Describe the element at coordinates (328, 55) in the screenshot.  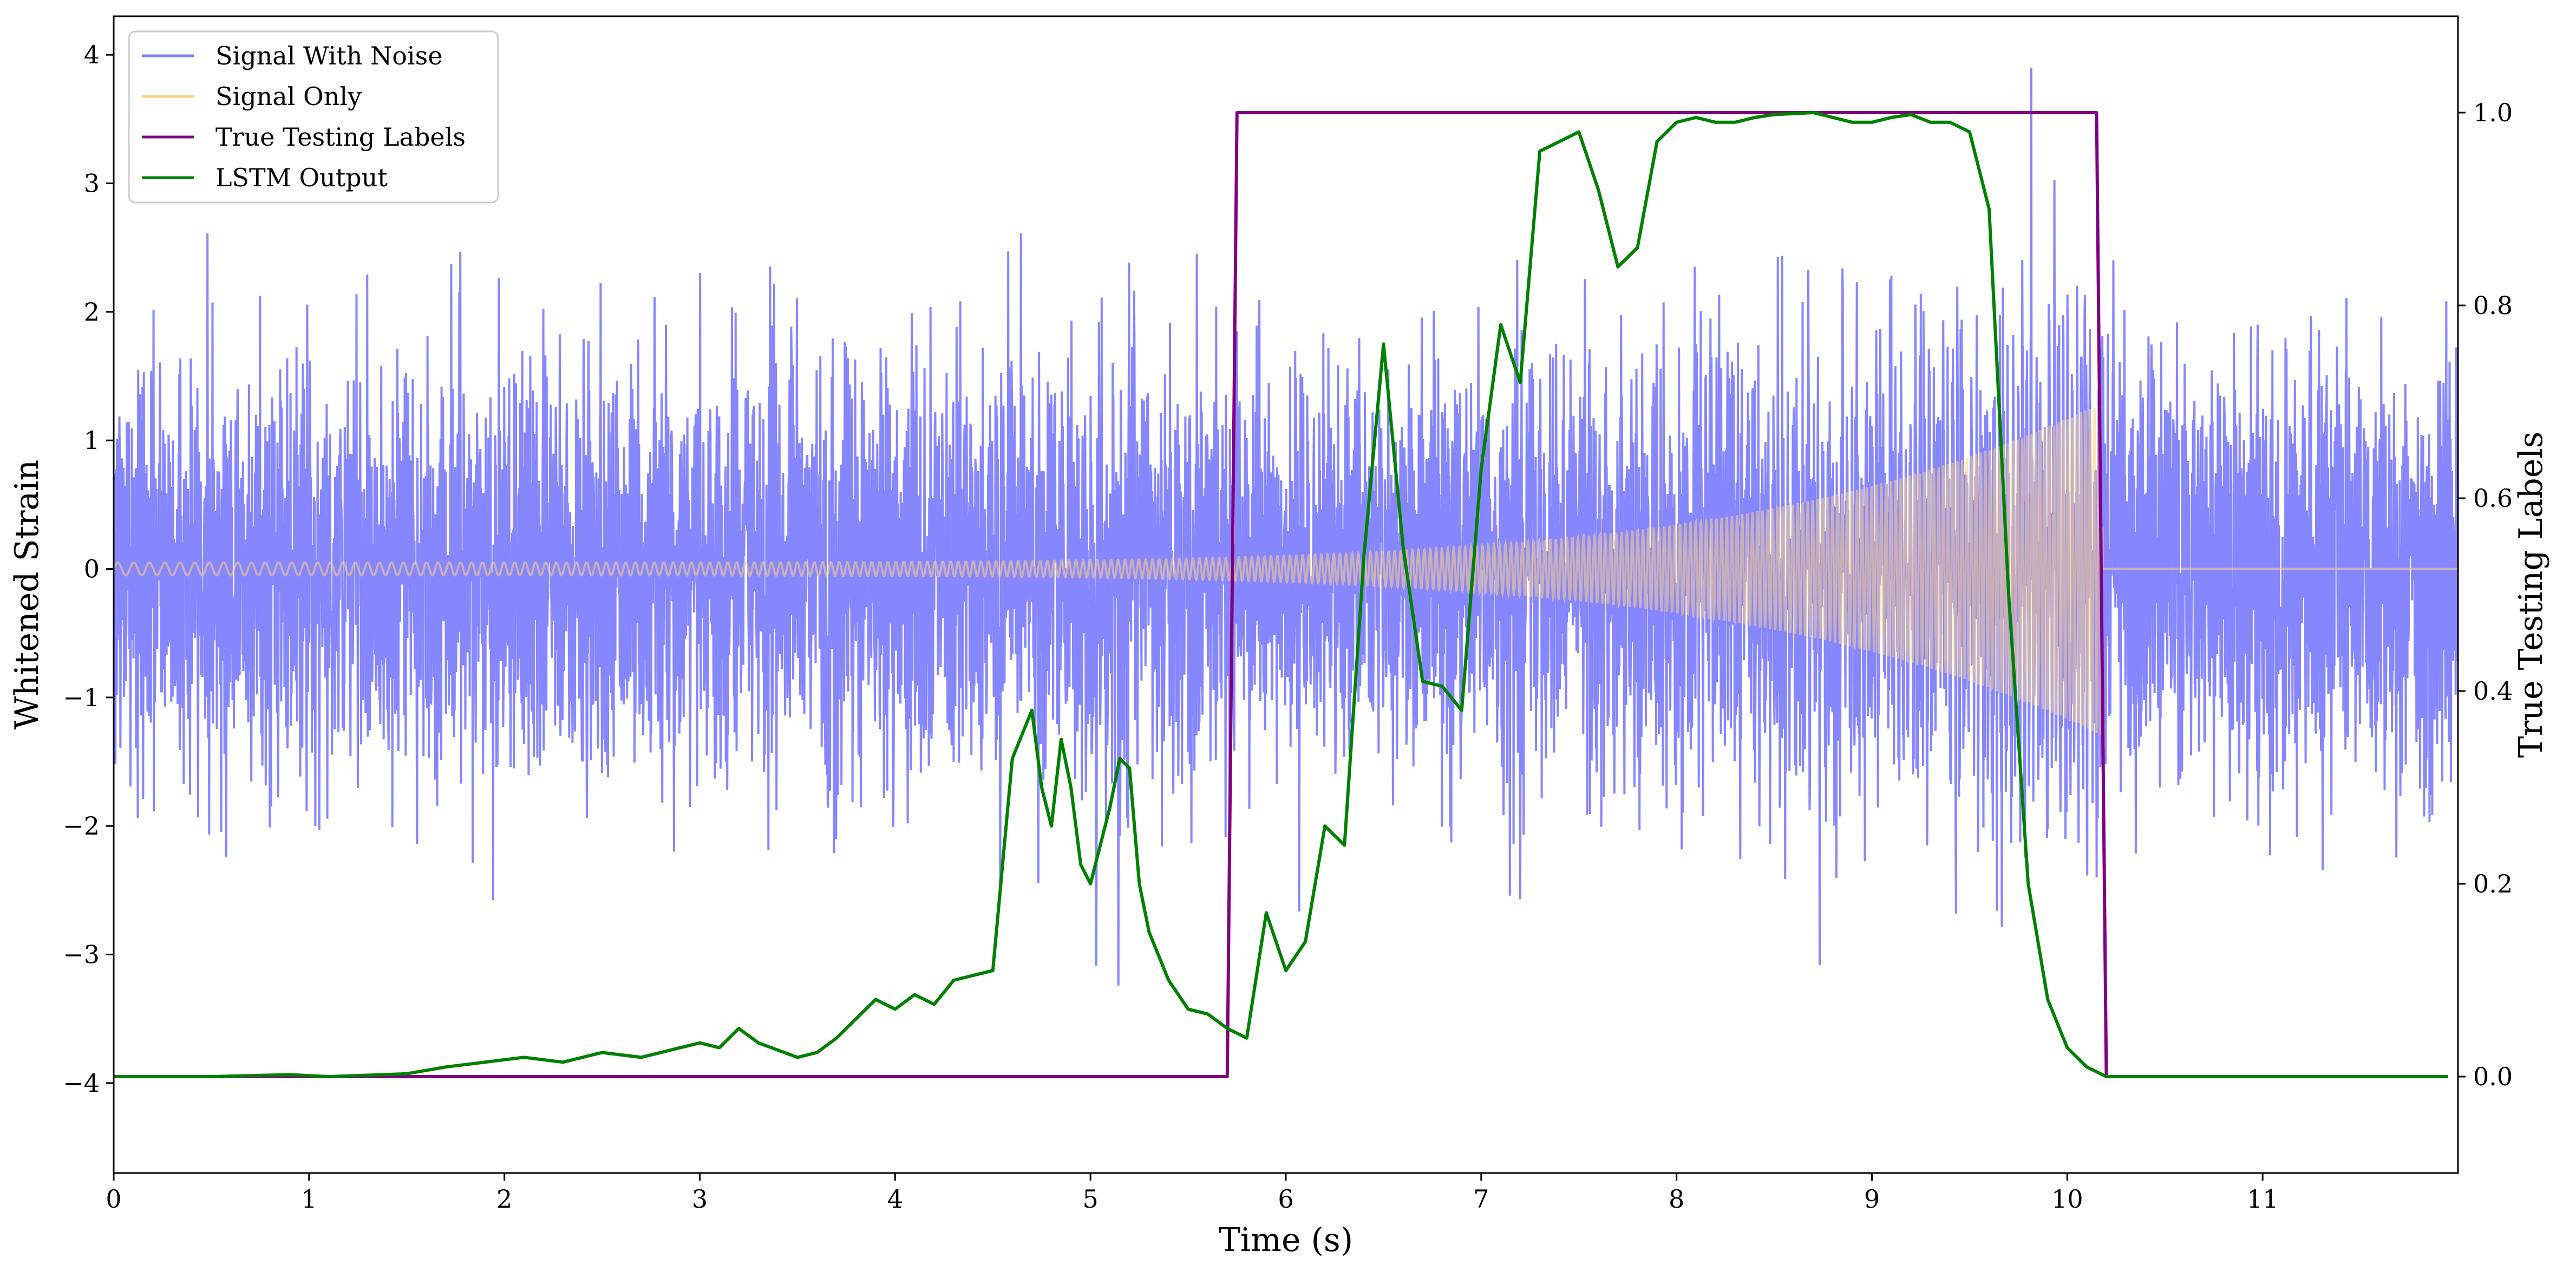
I see `legend-label-signal-with-noise: Signal With Noise` at that location.